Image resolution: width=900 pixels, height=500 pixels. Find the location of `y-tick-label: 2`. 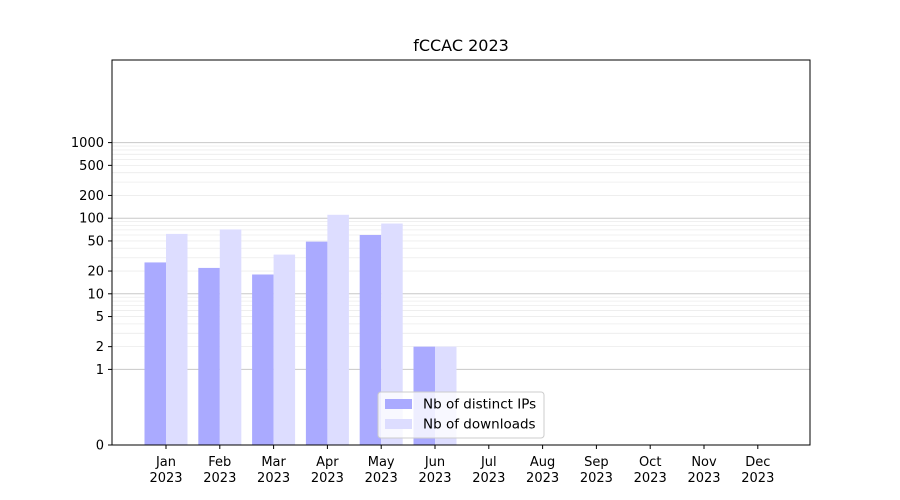

y-tick-label: 2 is located at coordinates (100, 347).